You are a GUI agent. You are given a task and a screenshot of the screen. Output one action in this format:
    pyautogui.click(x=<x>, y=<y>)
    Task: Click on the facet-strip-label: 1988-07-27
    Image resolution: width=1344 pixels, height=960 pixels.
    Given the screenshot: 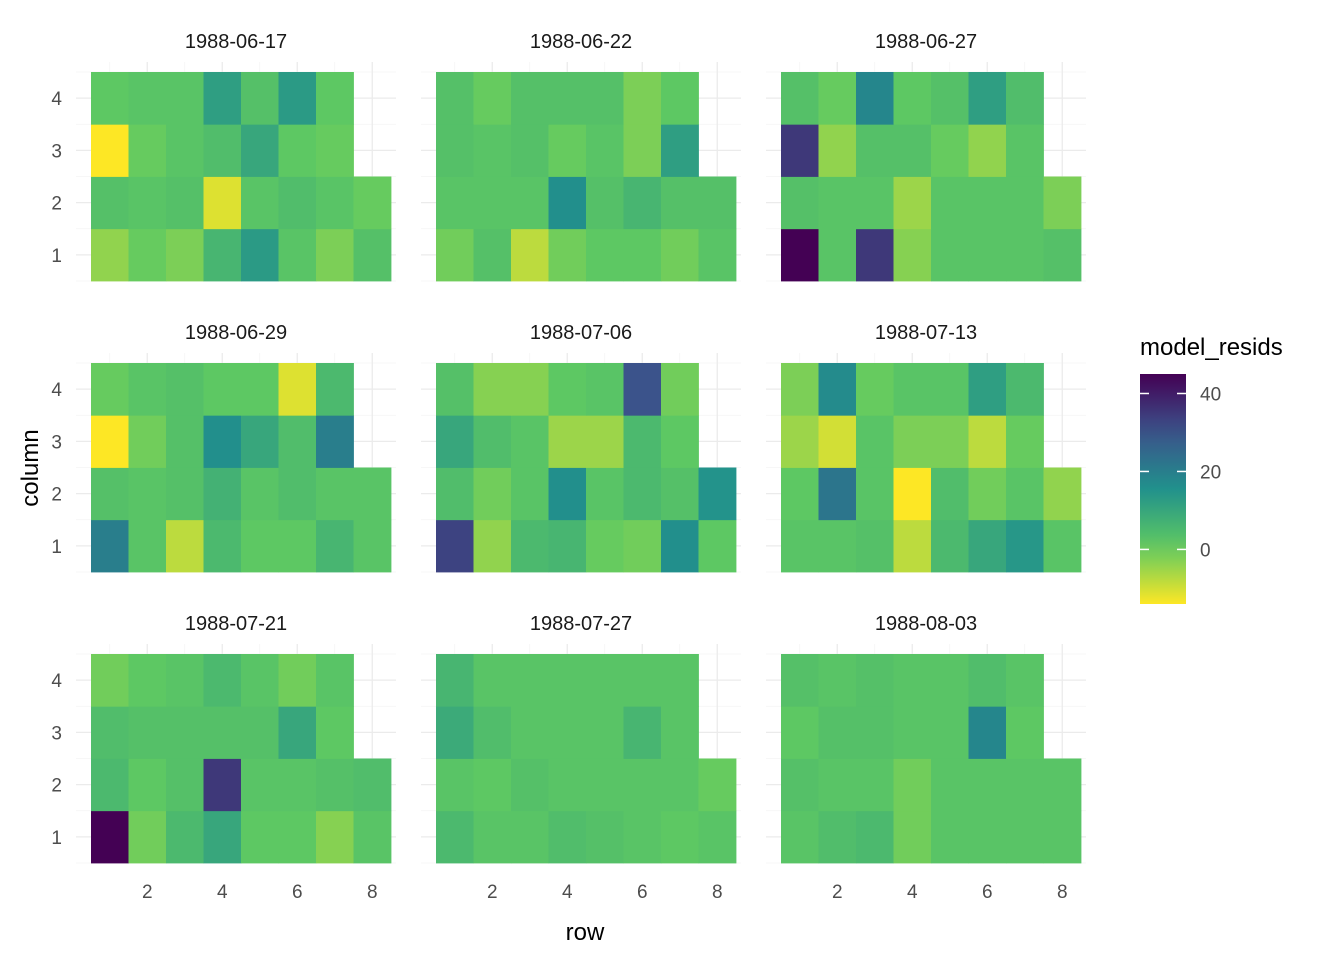 What is the action you would take?
    pyautogui.click(x=581, y=624)
    